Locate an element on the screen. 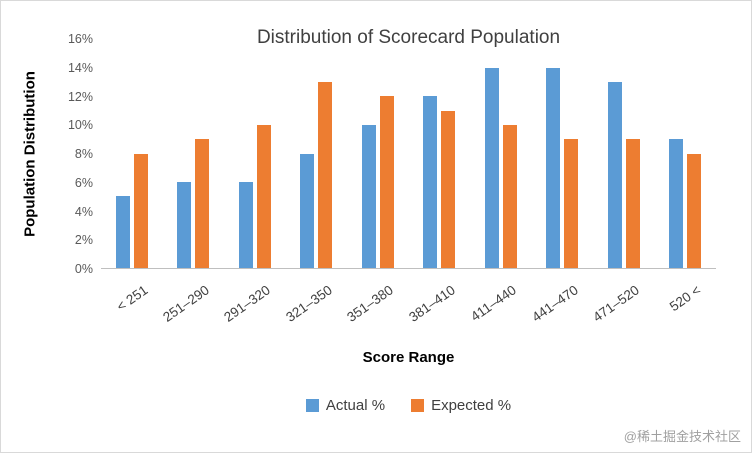 This screenshot has width=752, height=453. y-tick-label: 4% is located at coordinates (83, 211).